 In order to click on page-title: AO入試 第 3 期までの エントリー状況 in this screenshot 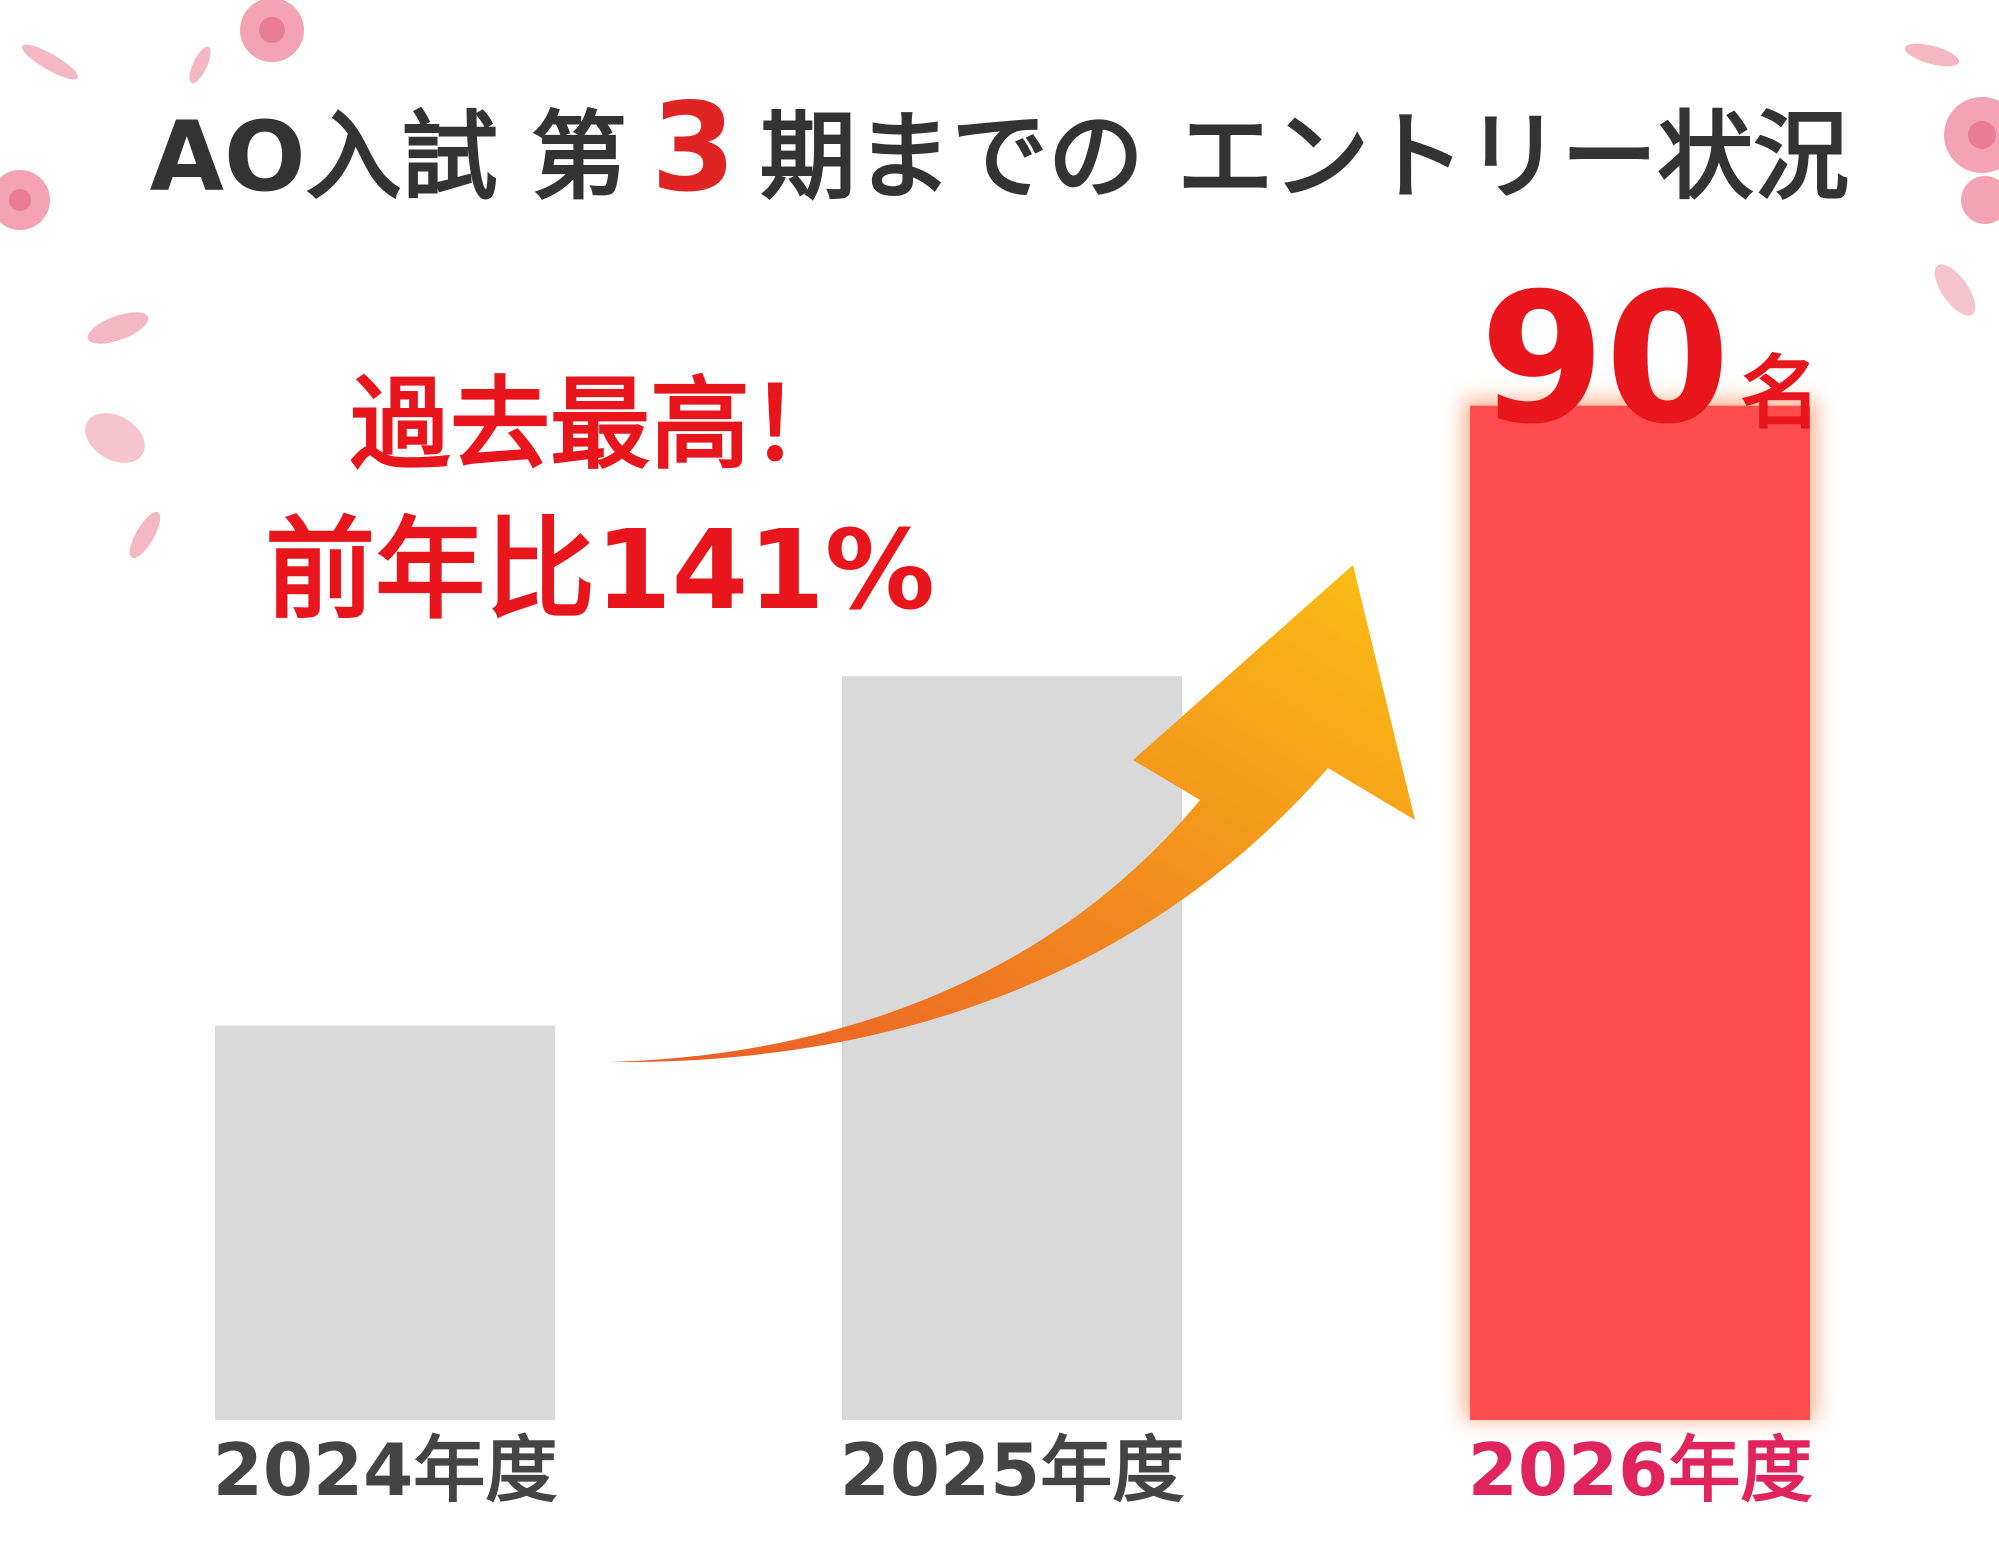, I will do `click(999, 152)`.